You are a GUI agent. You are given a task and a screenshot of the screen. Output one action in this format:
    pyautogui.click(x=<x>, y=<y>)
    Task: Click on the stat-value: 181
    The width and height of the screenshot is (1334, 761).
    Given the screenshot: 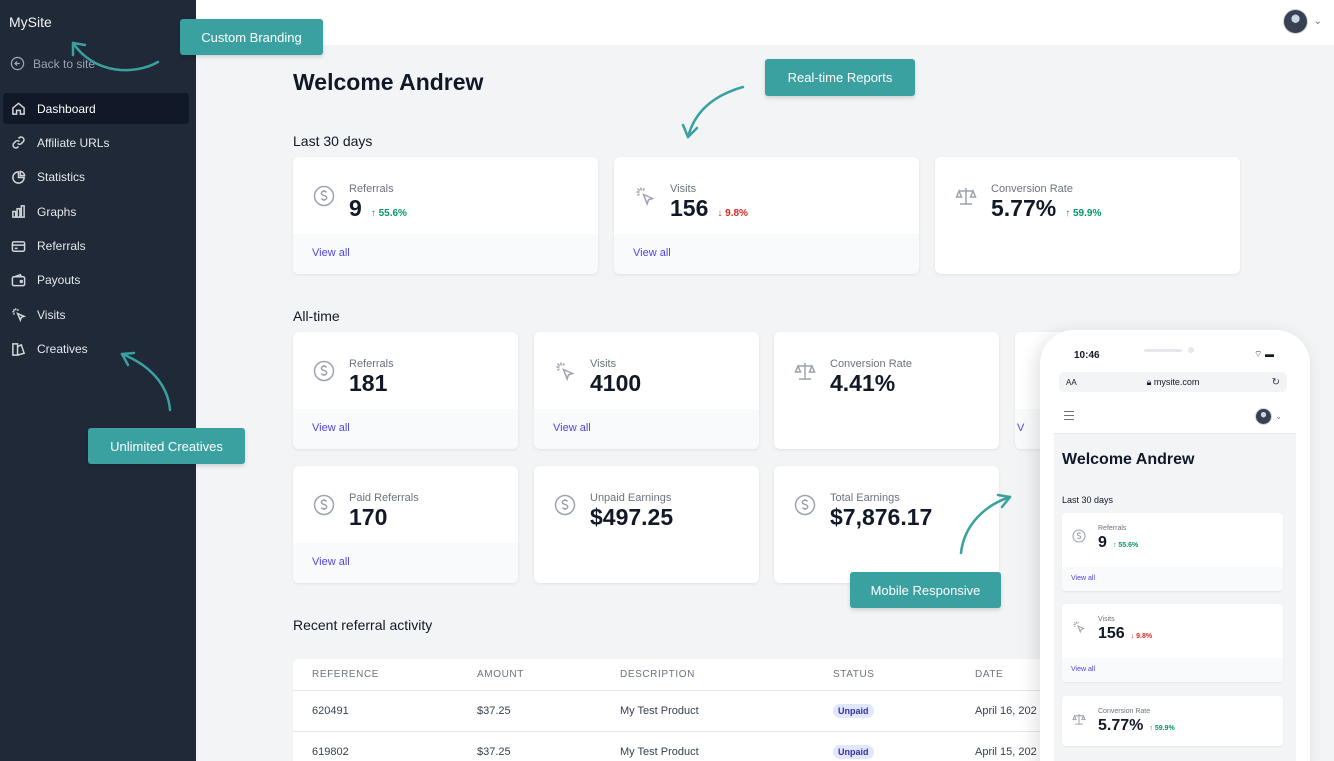 What is the action you would take?
    pyautogui.click(x=368, y=383)
    